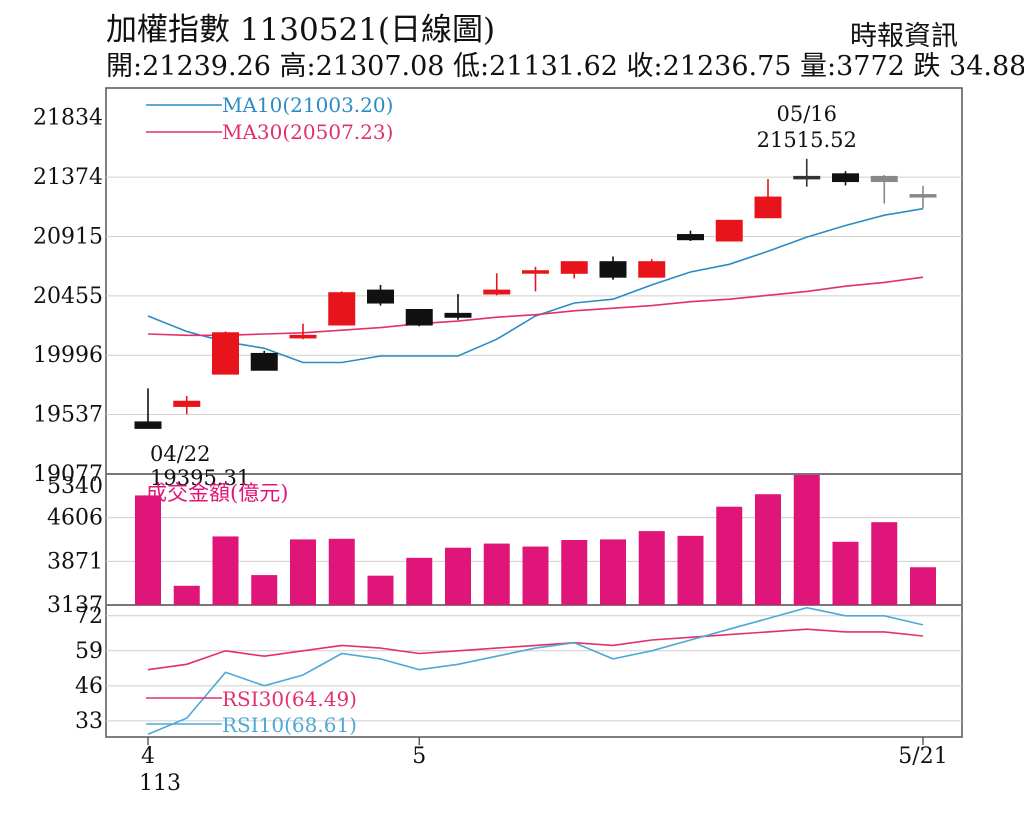 This screenshot has width=1024, height=821. Describe the element at coordinates (68, 118) in the screenshot. I see `y-tick-label: 21834` at that location.